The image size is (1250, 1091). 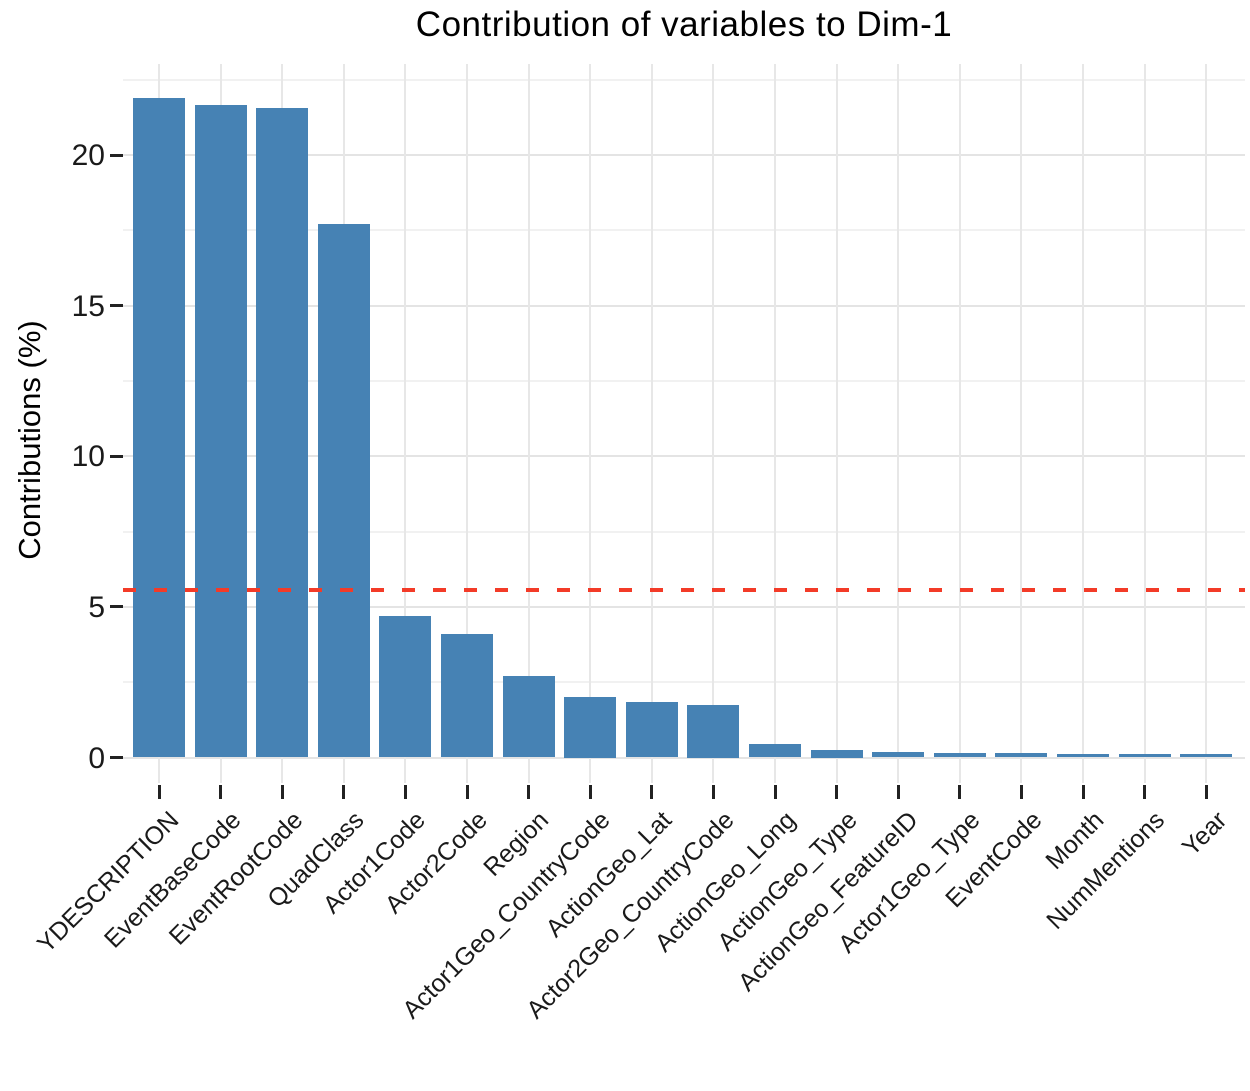 I want to click on chart-title: Contribution of variables to Dim-1, so click(x=684, y=24).